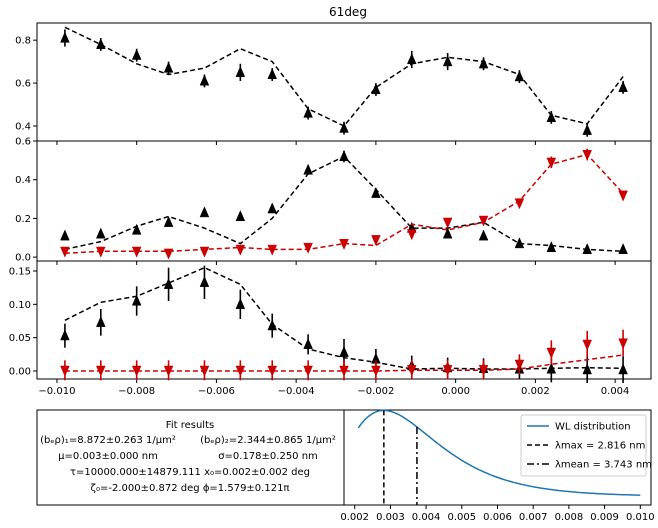 This screenshot has width=658, height=528. What do you see at coordinates (296, 391) in the screenshot?
I see `x-tick-label: −0.004` at bounding box center [296, 391].